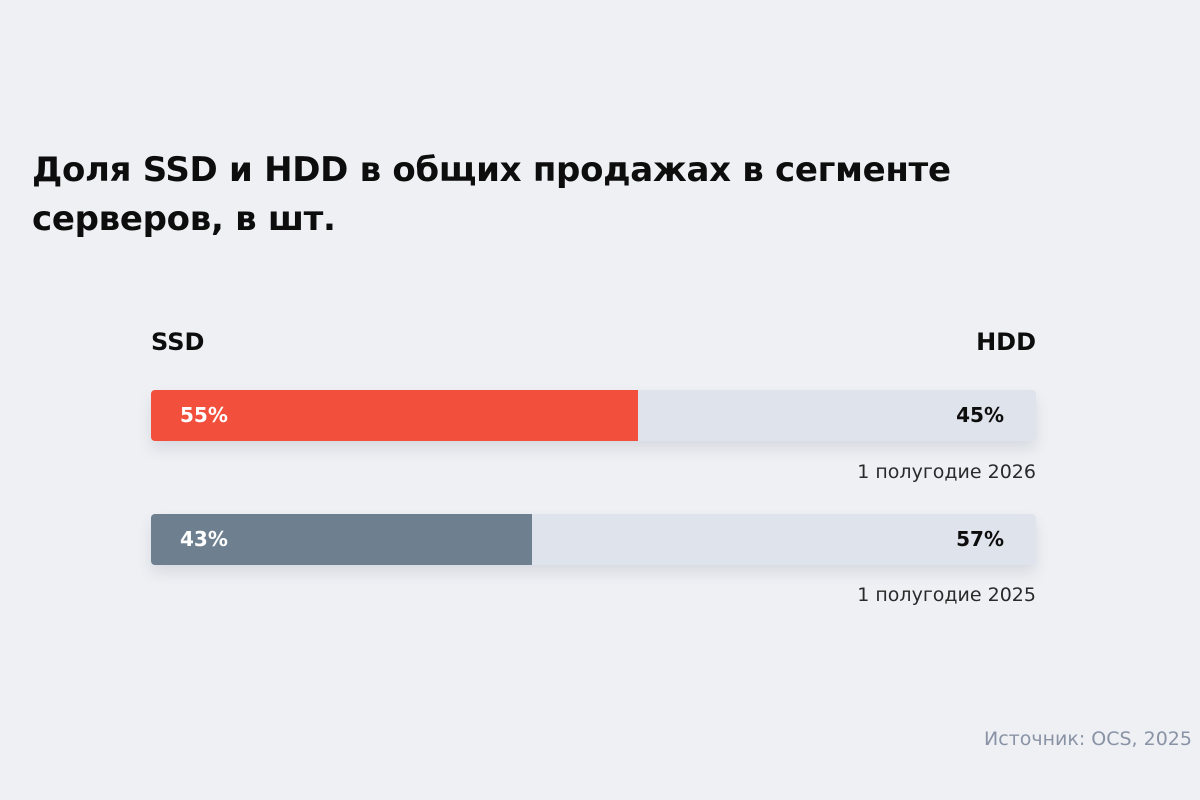 This screenshot has height=800, width=1200. I want to click on bar-row-2025: 43% 57%, so click(593, 539).